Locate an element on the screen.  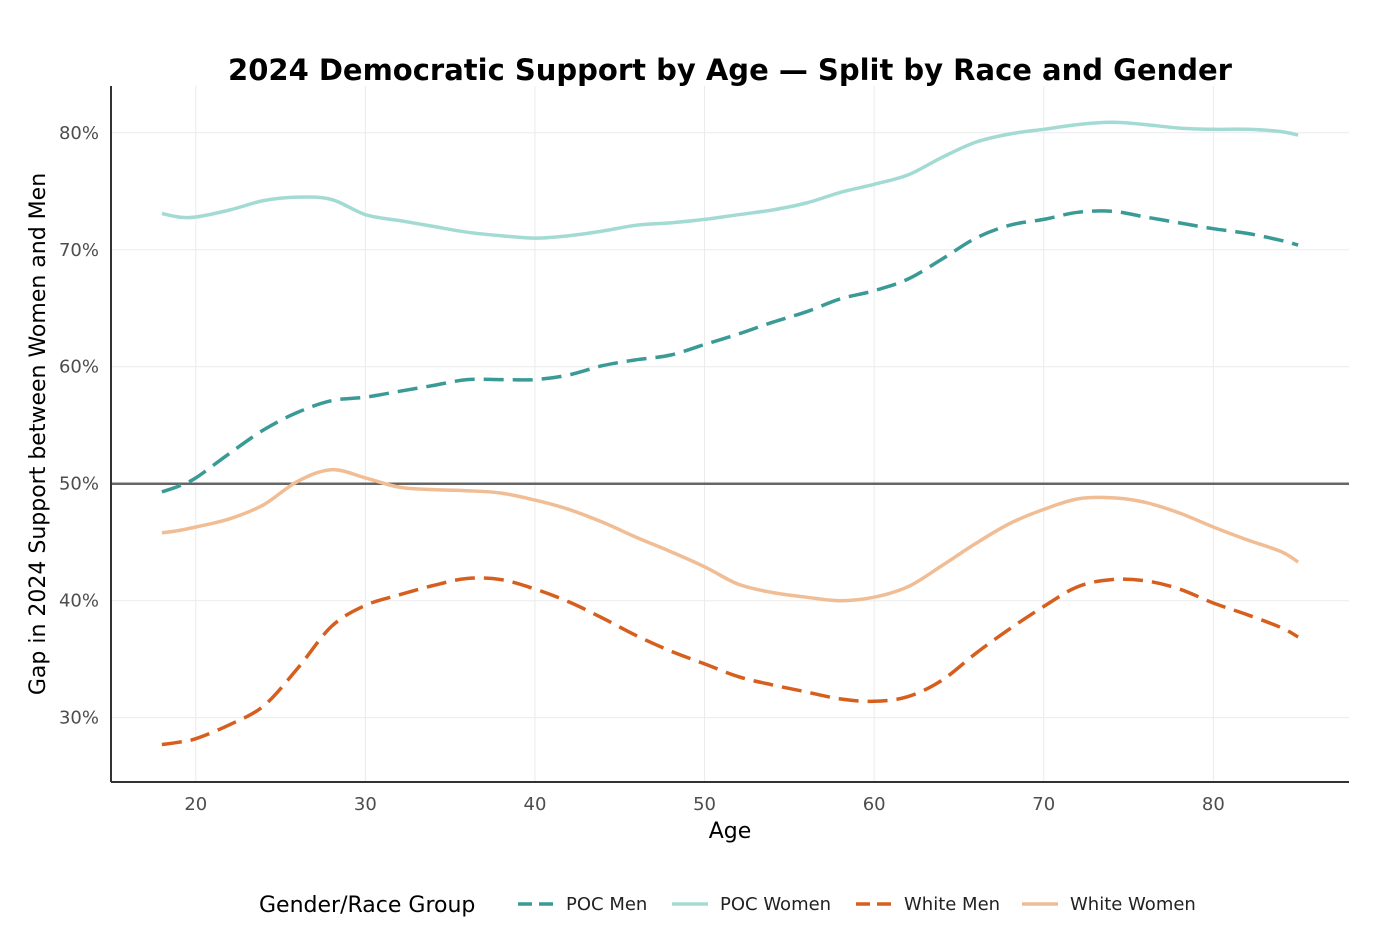
x-axis-ticks: 20 30 40 50 60 70 80 is located at coordinates (704, 804).